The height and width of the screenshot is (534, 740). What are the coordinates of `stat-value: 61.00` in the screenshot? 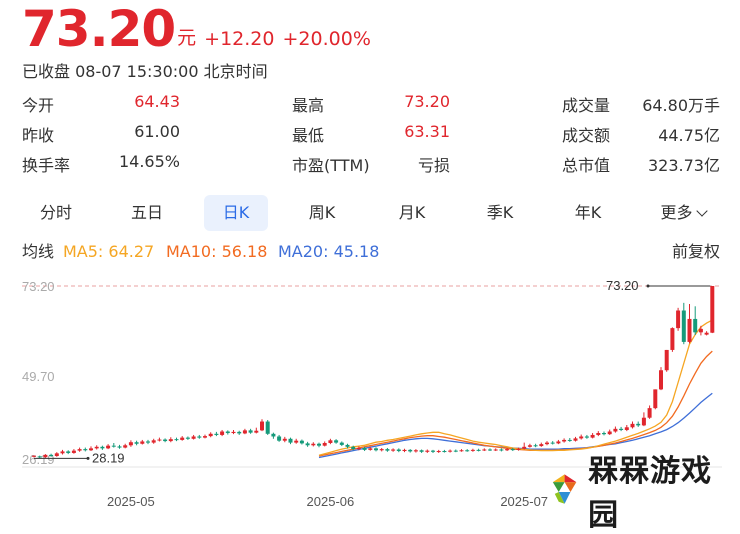 It's located at (157, 131).